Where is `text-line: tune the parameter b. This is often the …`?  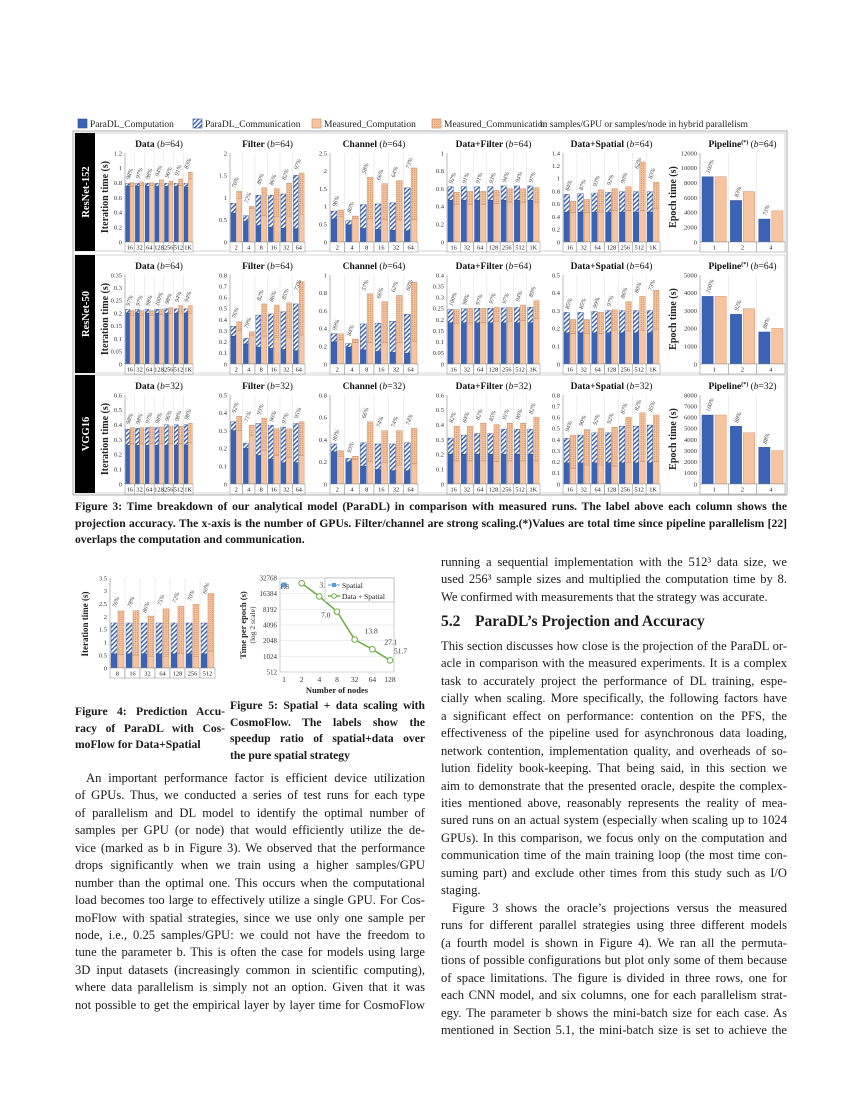 text-line: tune the parameter b. This is often the … is located at coordinates (250, 952).